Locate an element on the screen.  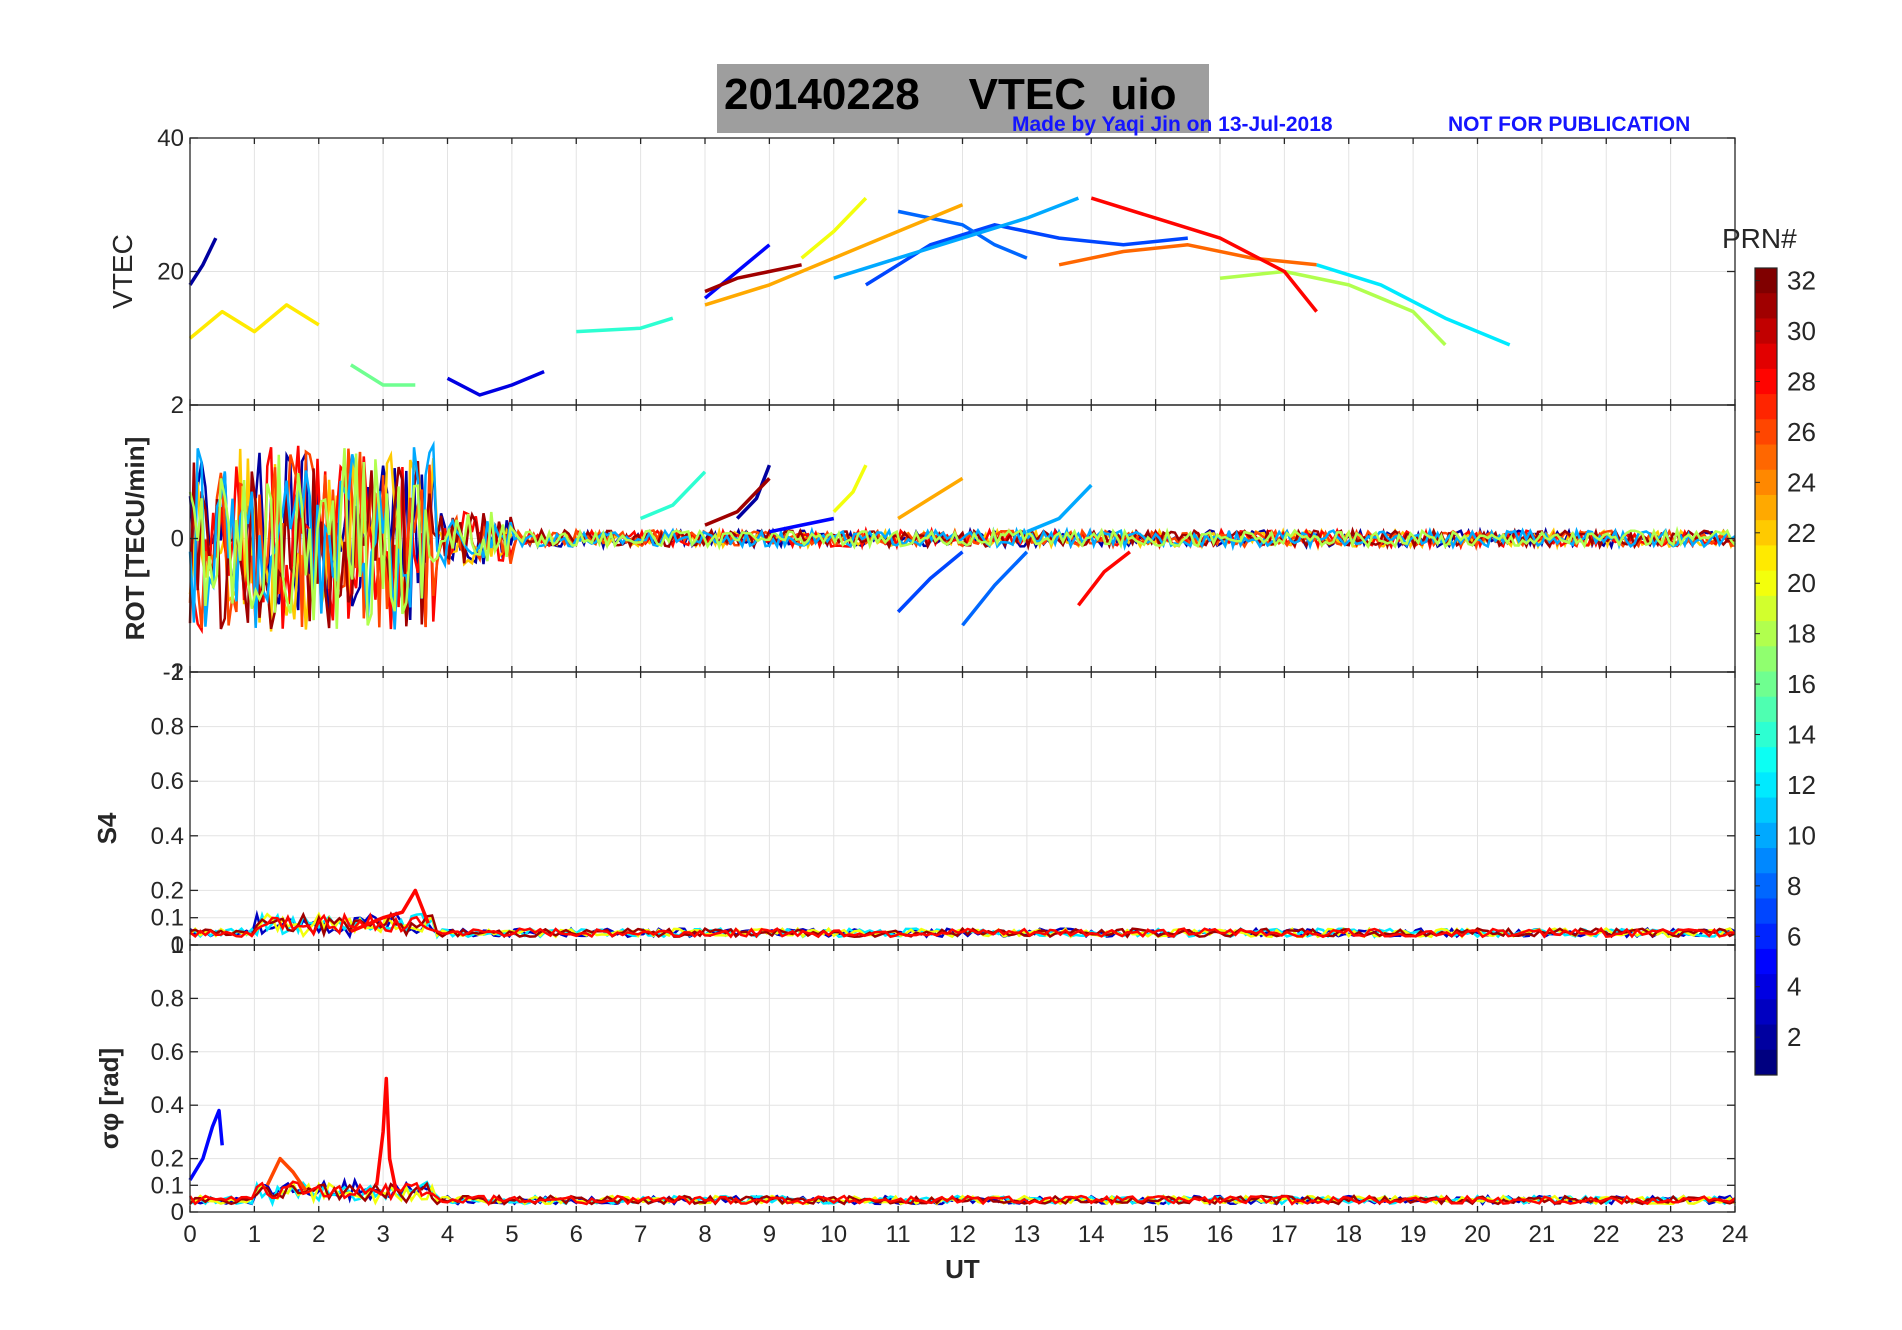
sigma_phi-series is located at coordinates (293, 1134).